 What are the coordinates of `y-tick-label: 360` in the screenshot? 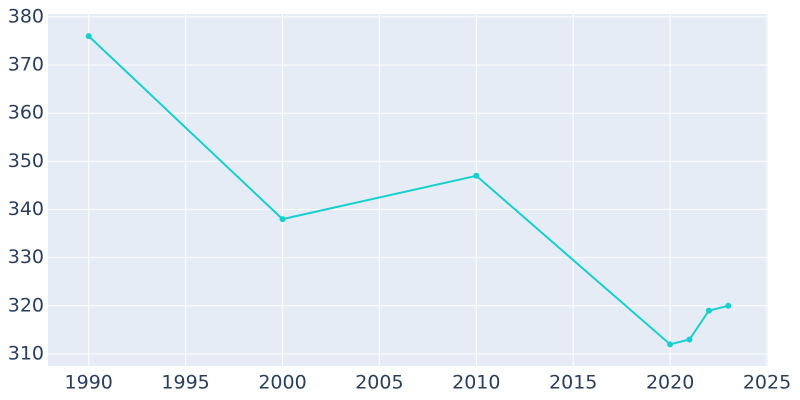 It's located at (26, 113).